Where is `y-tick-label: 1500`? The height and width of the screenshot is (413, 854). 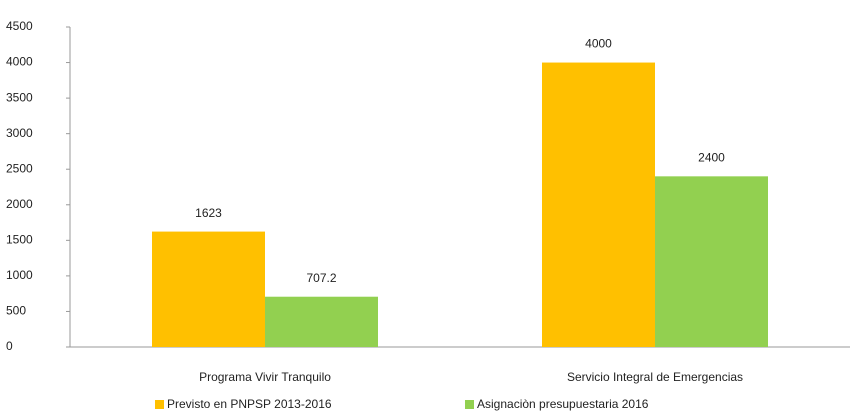
y-tick-label: 1500 is located at coordinates (19, 240).